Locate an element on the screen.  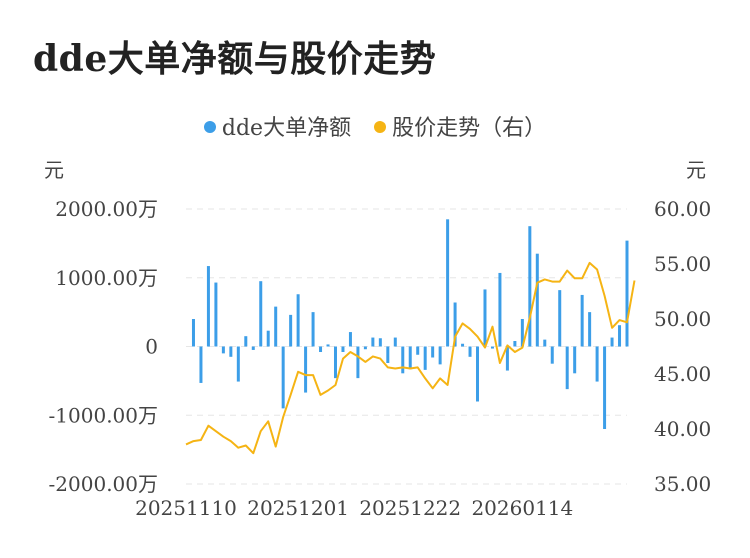
legend-item-dde: dde大单净额 is located at coordinates (277, 126).